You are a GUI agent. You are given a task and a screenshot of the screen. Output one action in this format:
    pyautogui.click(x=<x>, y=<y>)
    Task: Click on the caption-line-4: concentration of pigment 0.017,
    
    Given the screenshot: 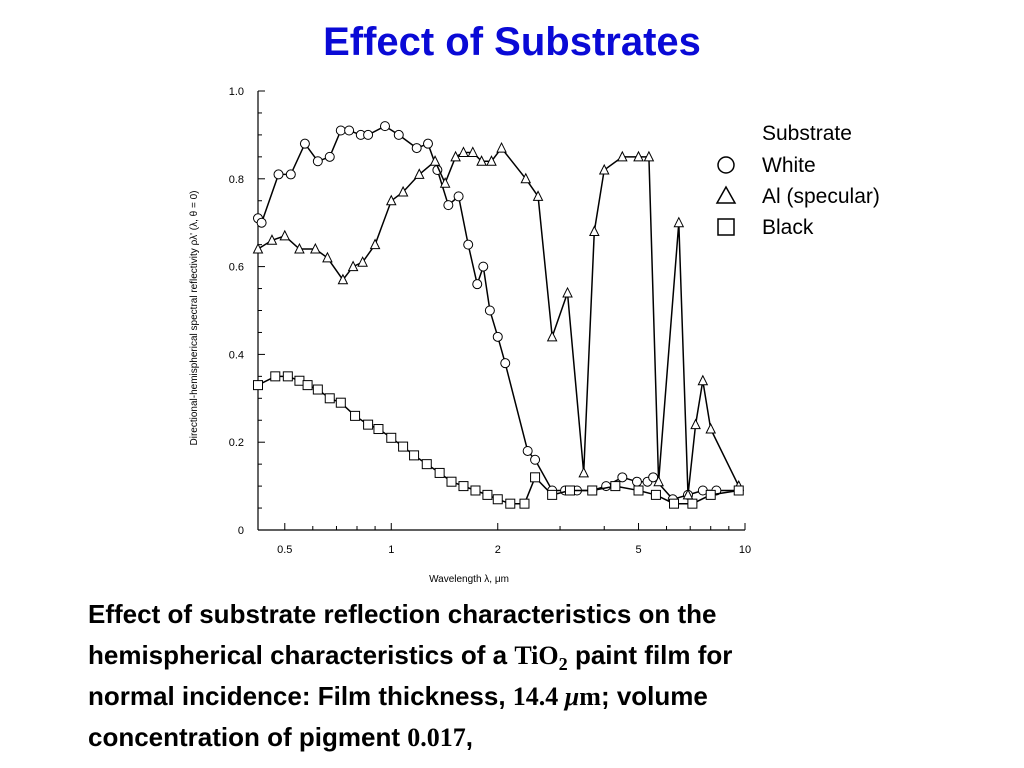 What is the action you would take?
    pyautogui.click(x=538, y=737)
    